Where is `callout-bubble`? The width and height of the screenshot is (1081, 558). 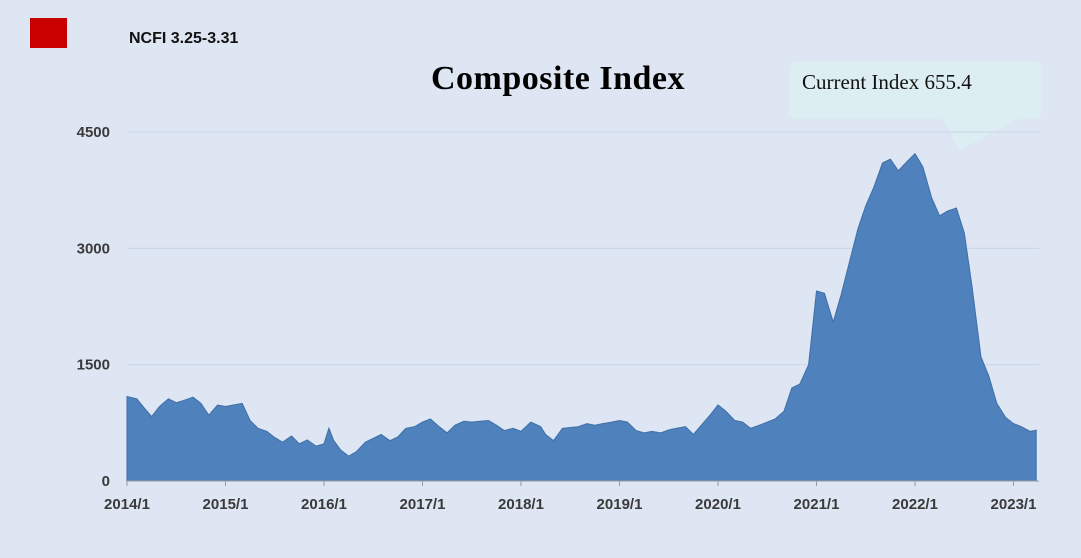 callout-bubble is located at coordinates (915, 90).